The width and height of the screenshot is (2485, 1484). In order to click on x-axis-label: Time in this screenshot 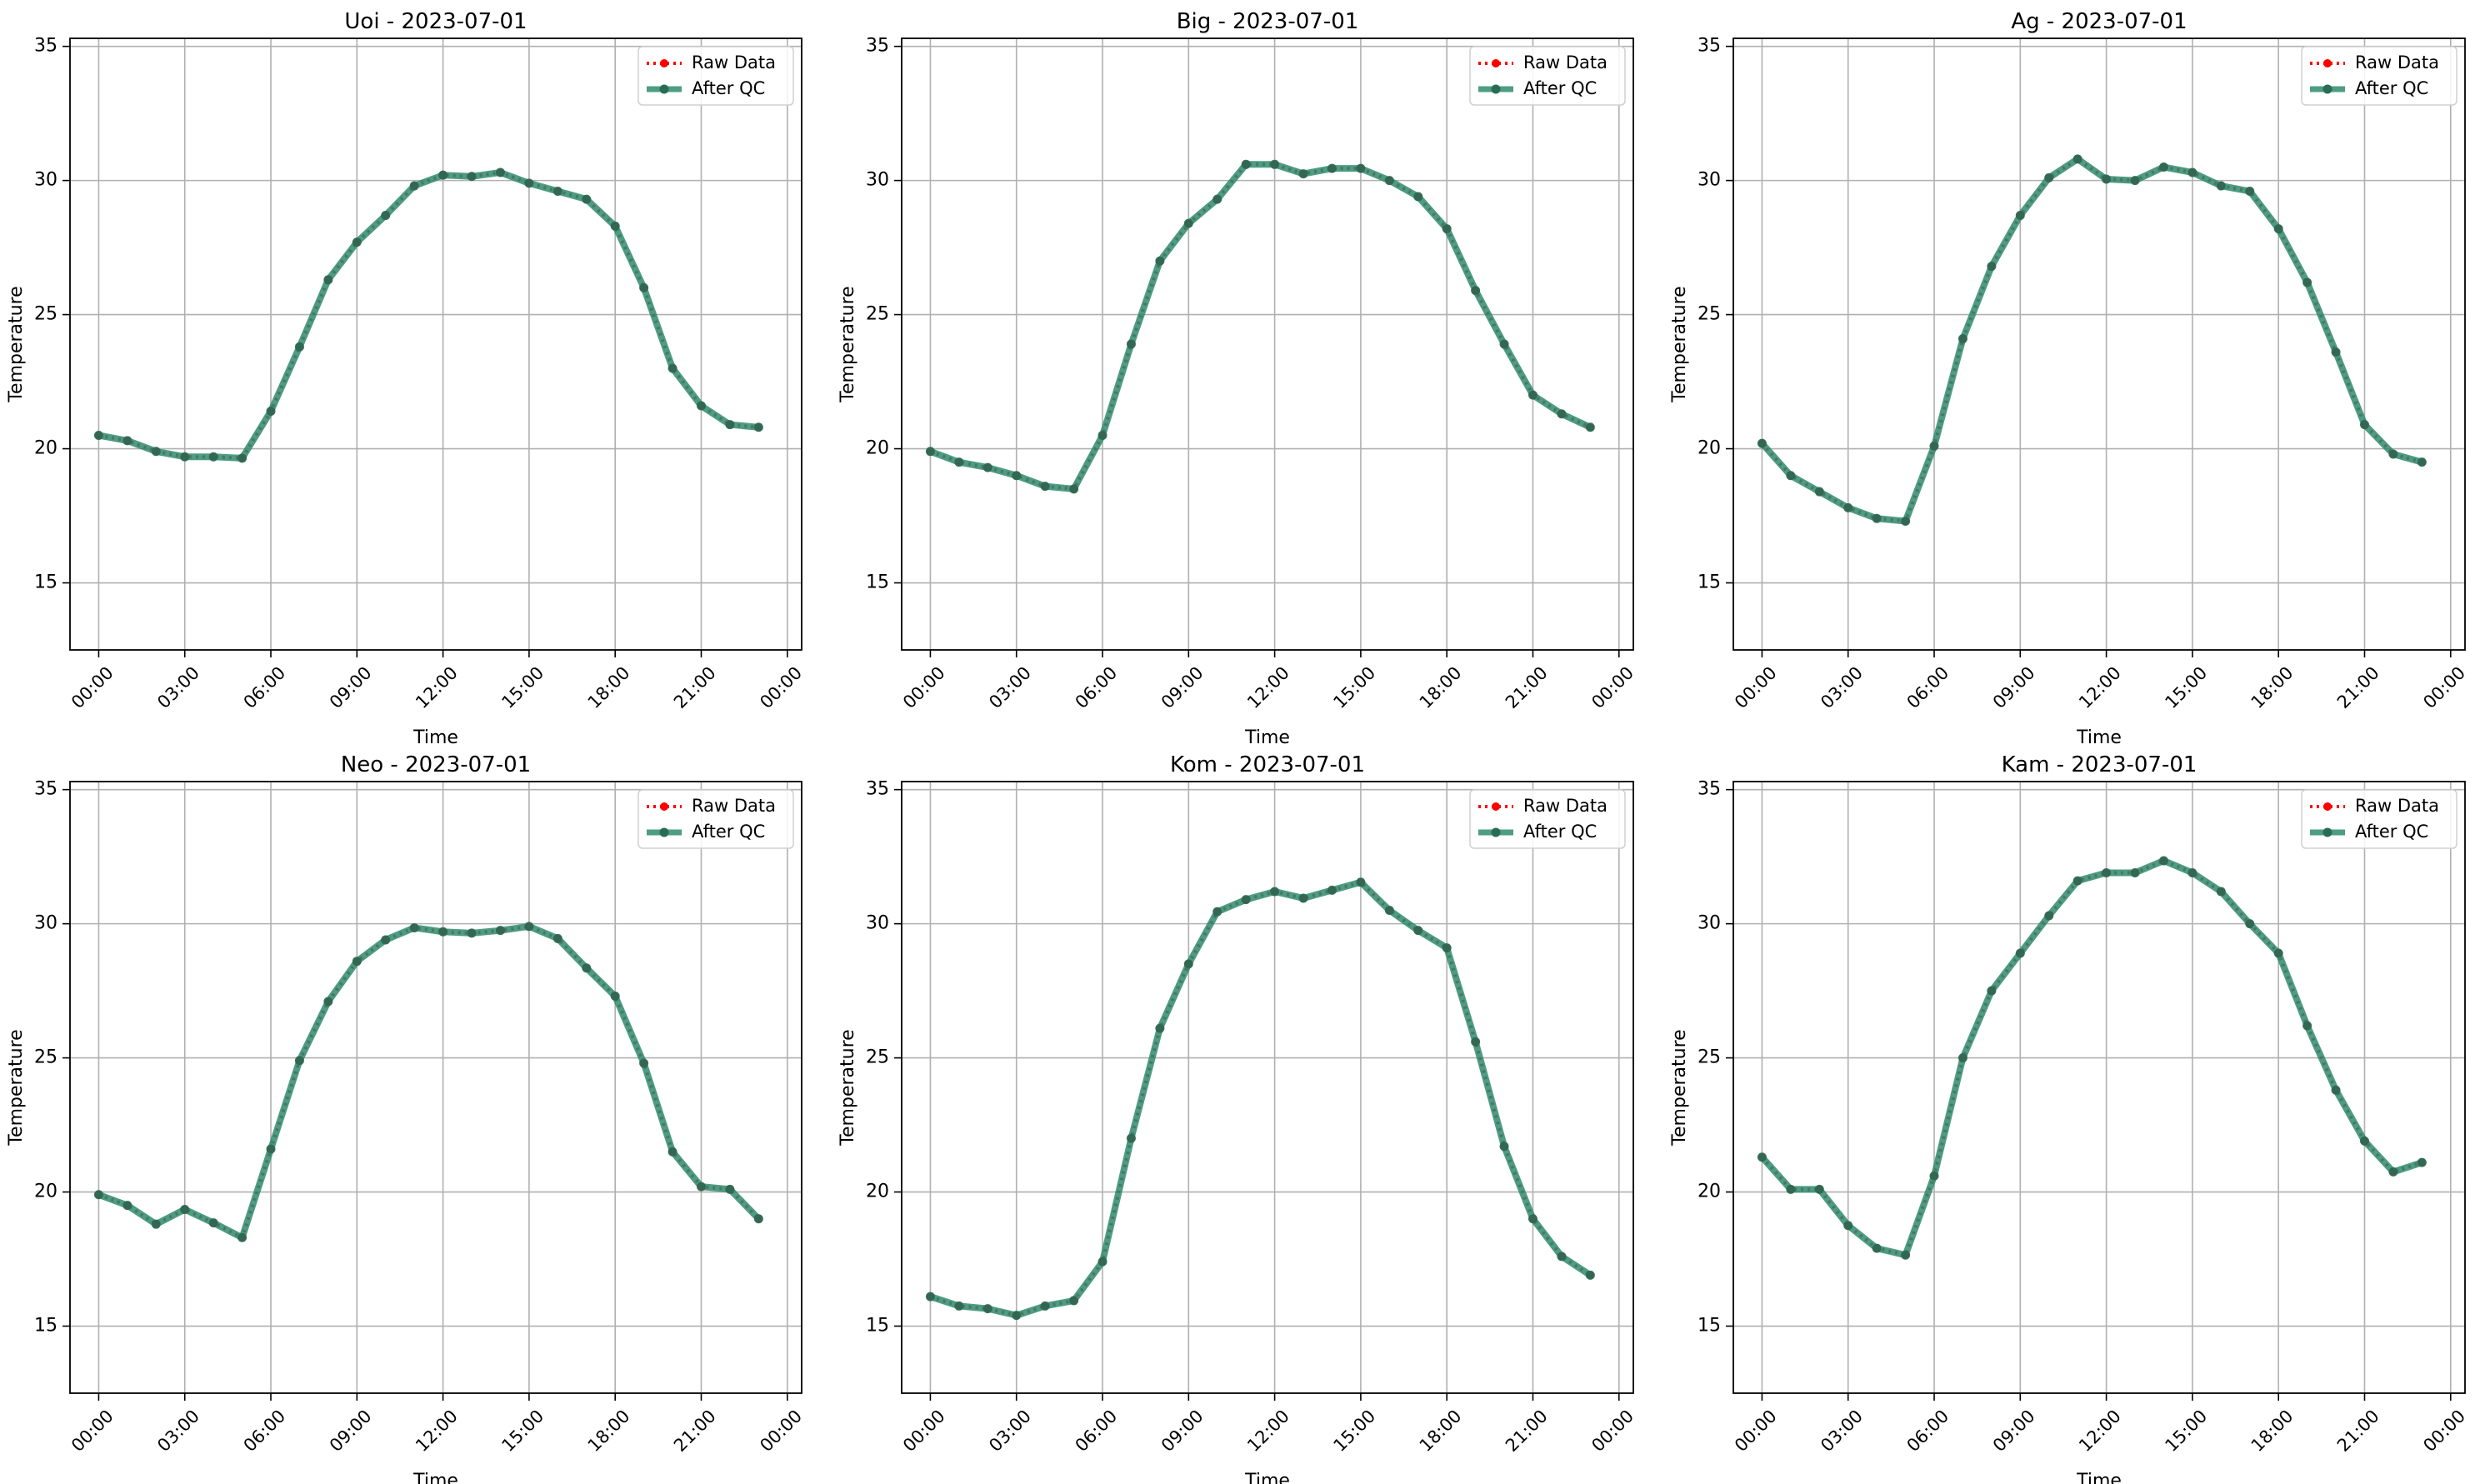, I will do `click(2099, 737)`.